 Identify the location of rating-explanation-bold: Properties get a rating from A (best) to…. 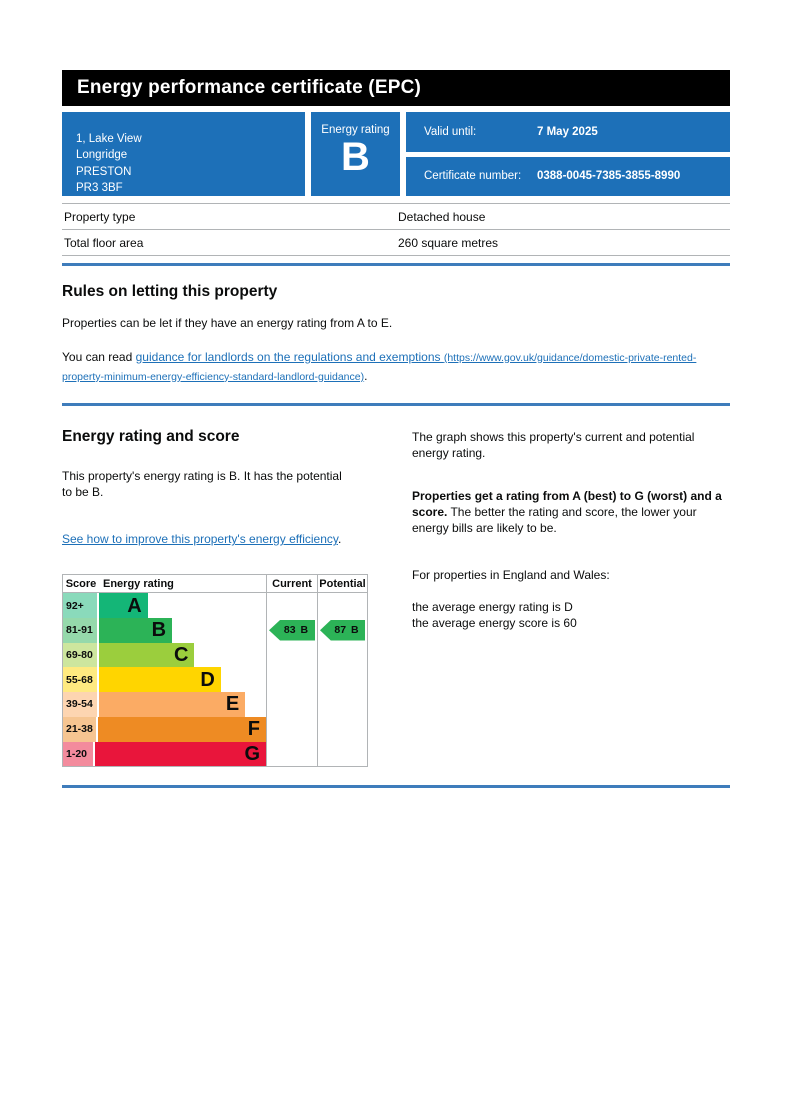
(567, 504).